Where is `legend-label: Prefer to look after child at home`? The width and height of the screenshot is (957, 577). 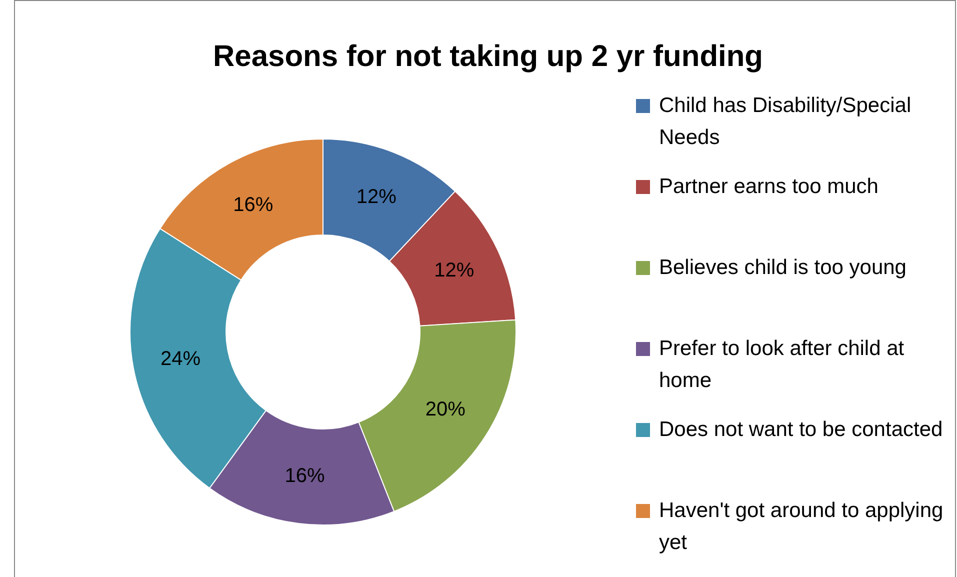 legend-label: Prefer to look after child at home is located at coordinates (782, 365).